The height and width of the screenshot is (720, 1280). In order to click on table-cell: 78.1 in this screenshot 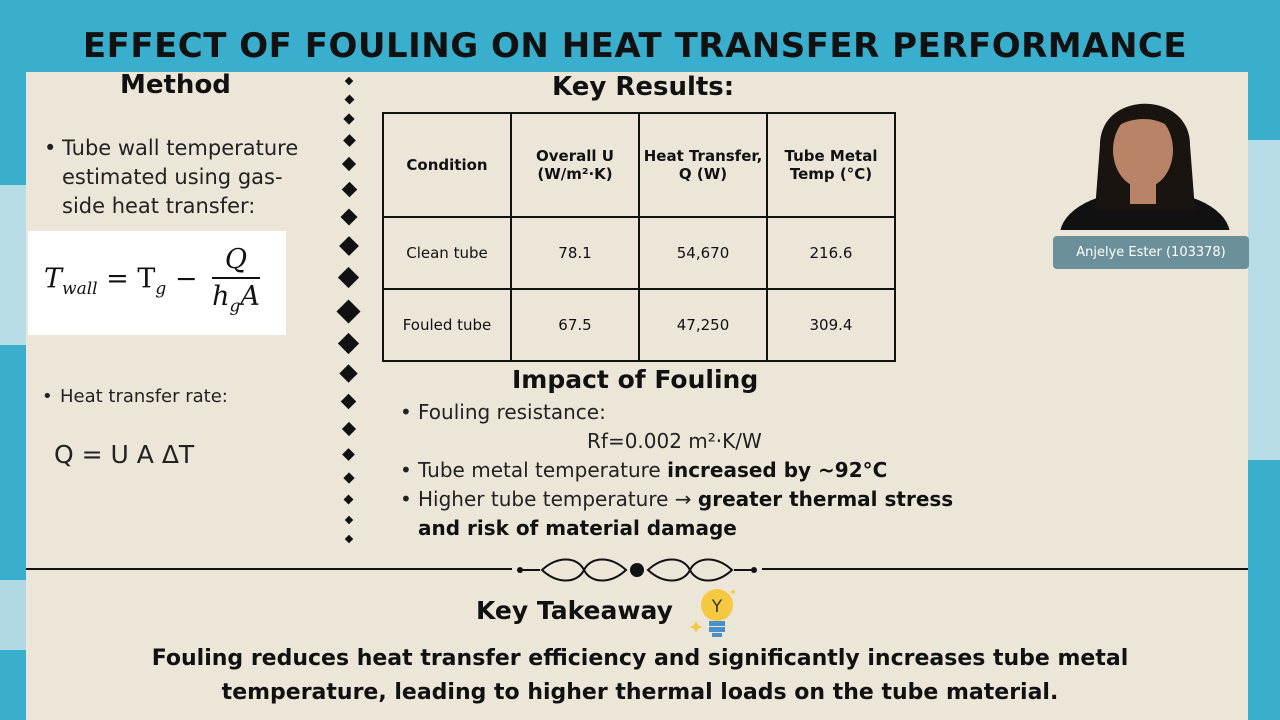, I will do `click(575, 253)`.